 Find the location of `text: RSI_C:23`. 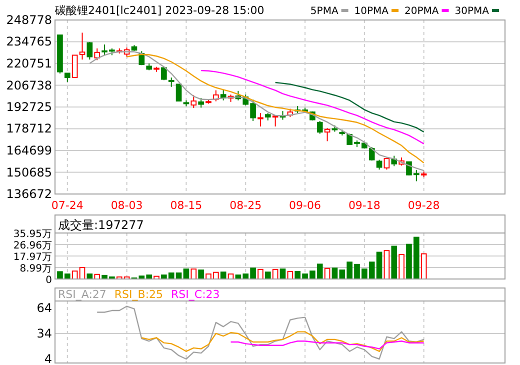

text: RSI_C:23 is located at coordinates (195, 294).